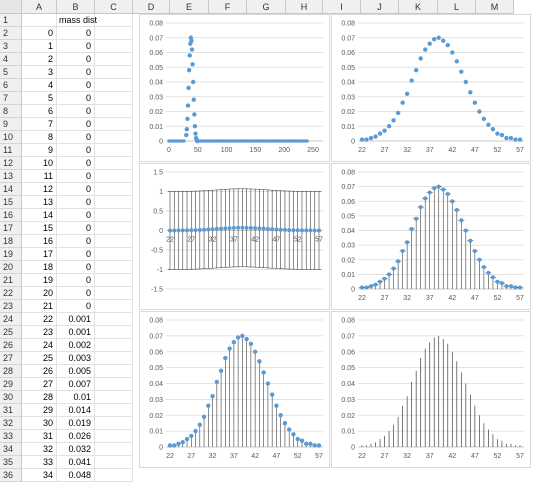 This screenshot has width=540, height=482. Describe the element at coordinates (39, 189) in the screenshot. I see `cell-a: 12` at that location.